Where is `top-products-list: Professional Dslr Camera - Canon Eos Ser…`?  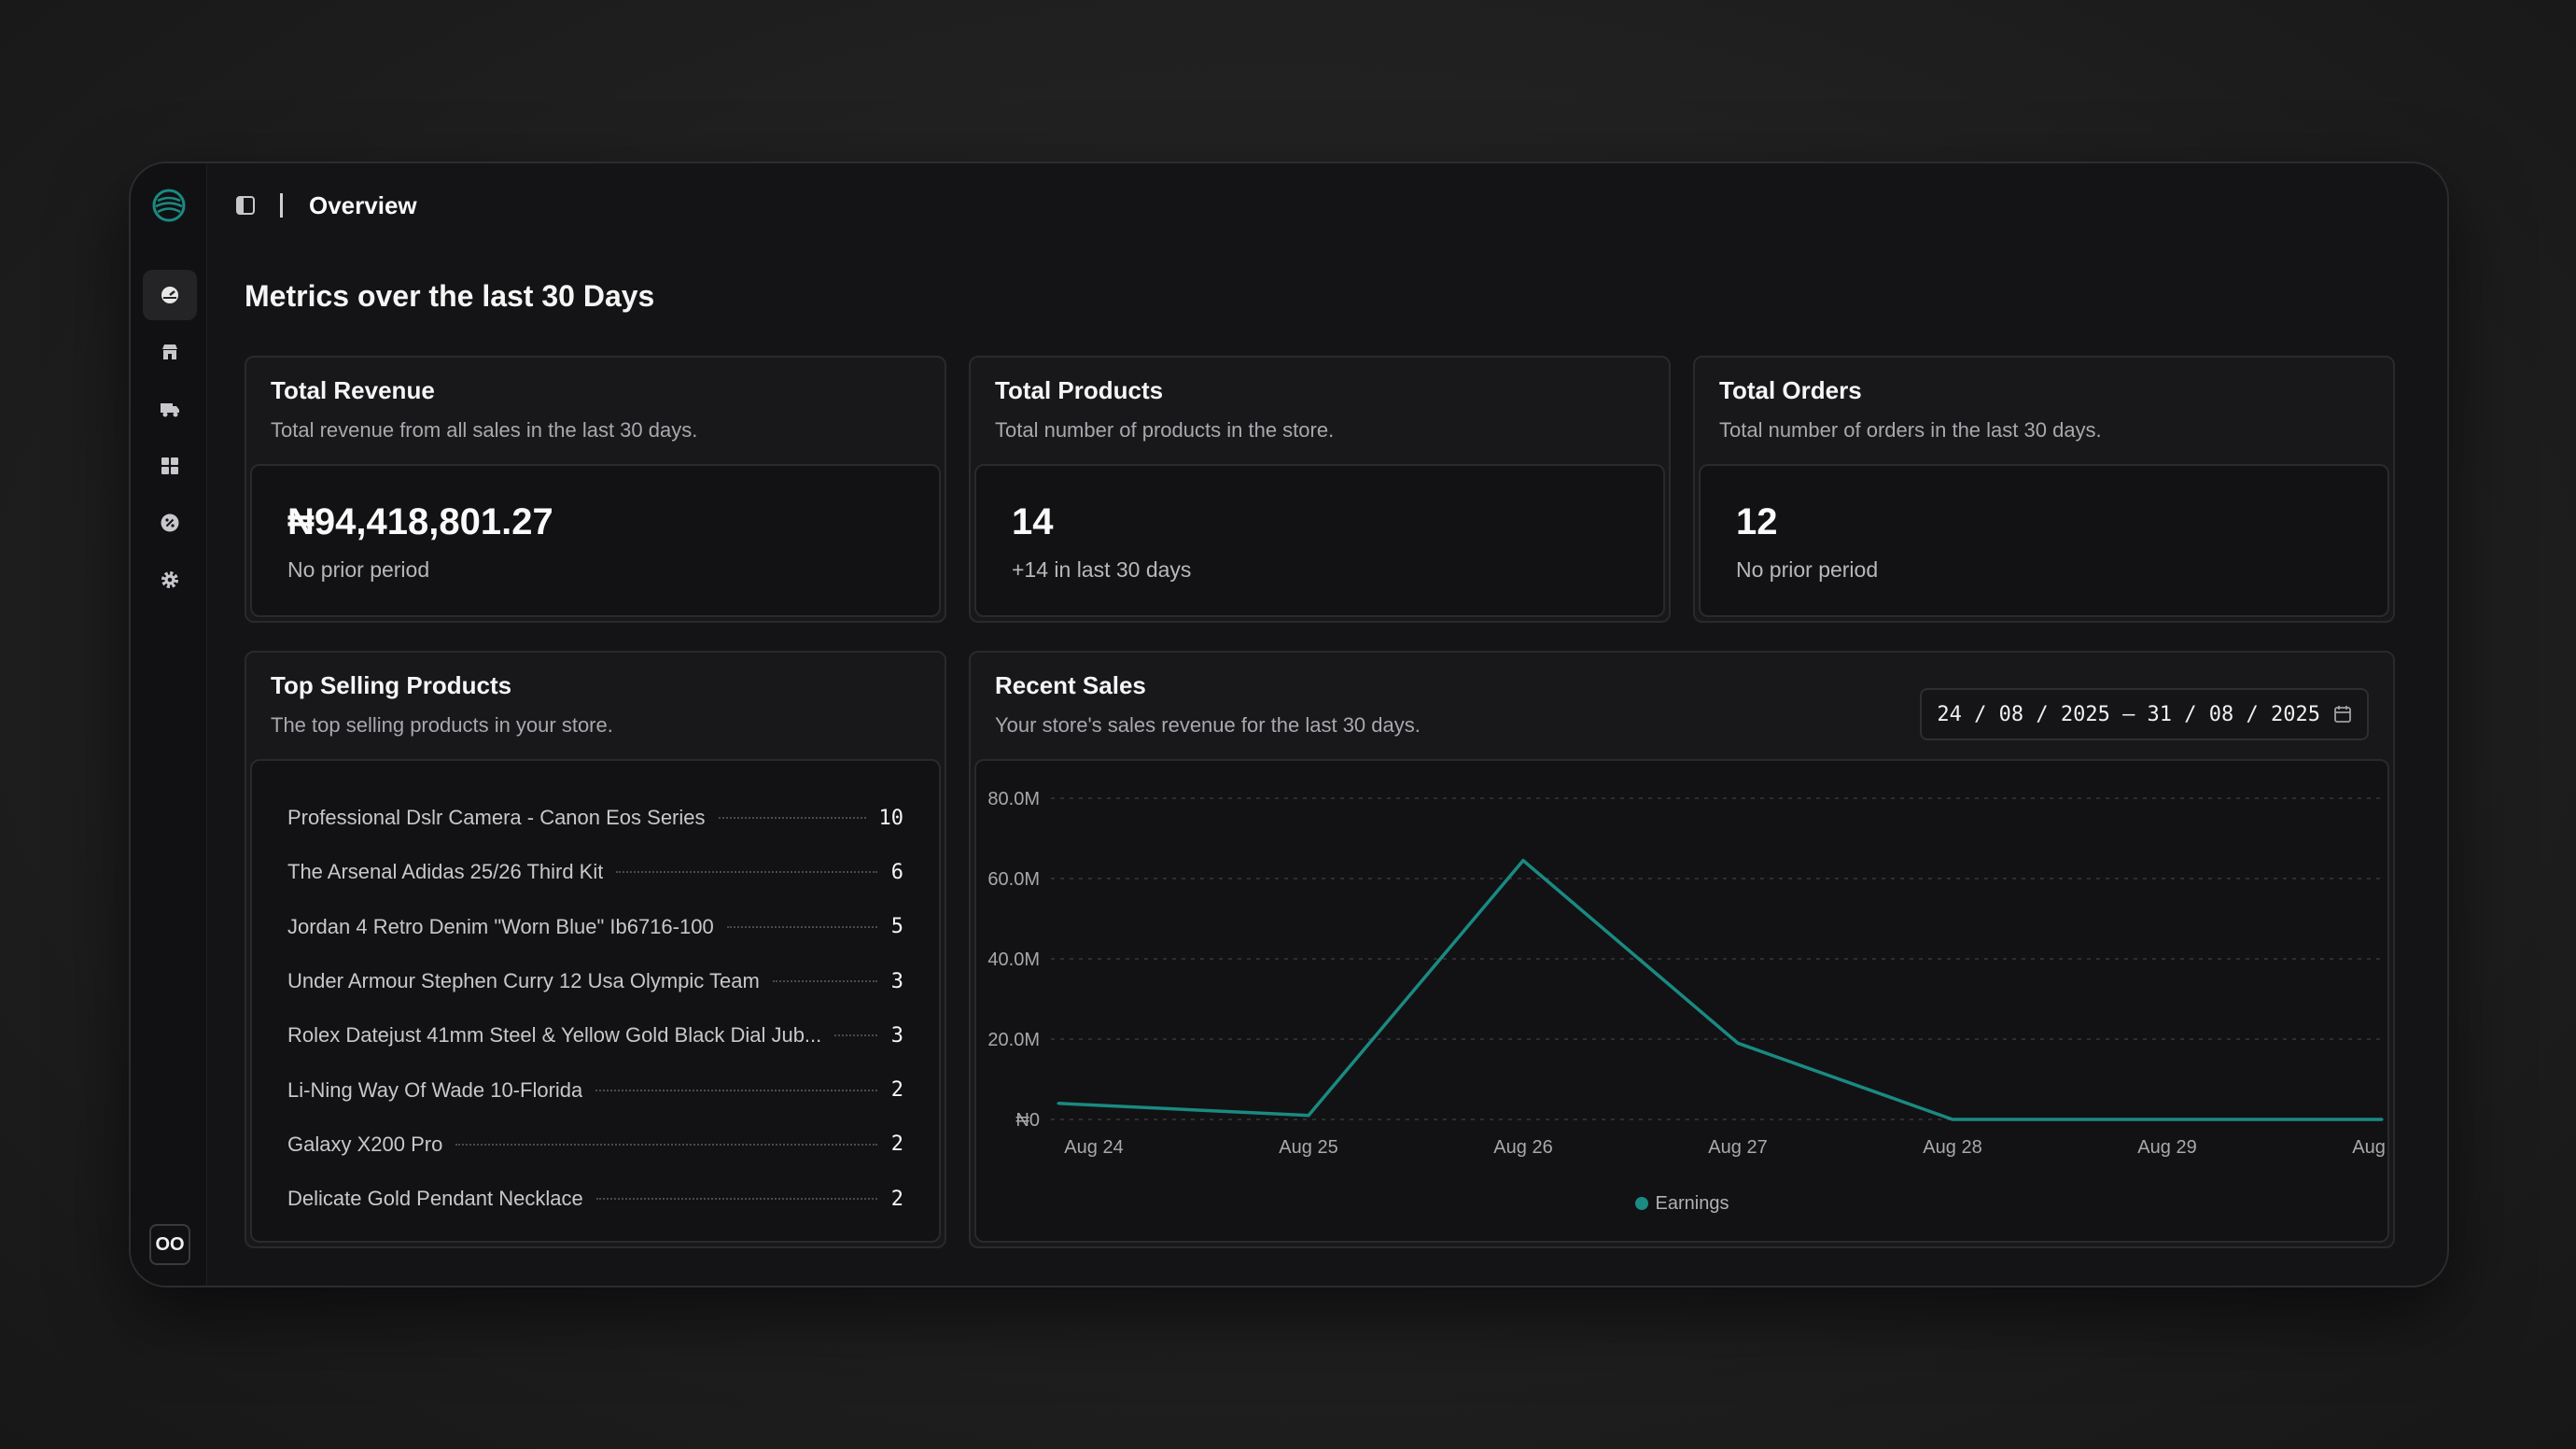
top-products-list: Professional Dslr Camera - Canon Eos Ser… is located at coordinates (595, 1009).